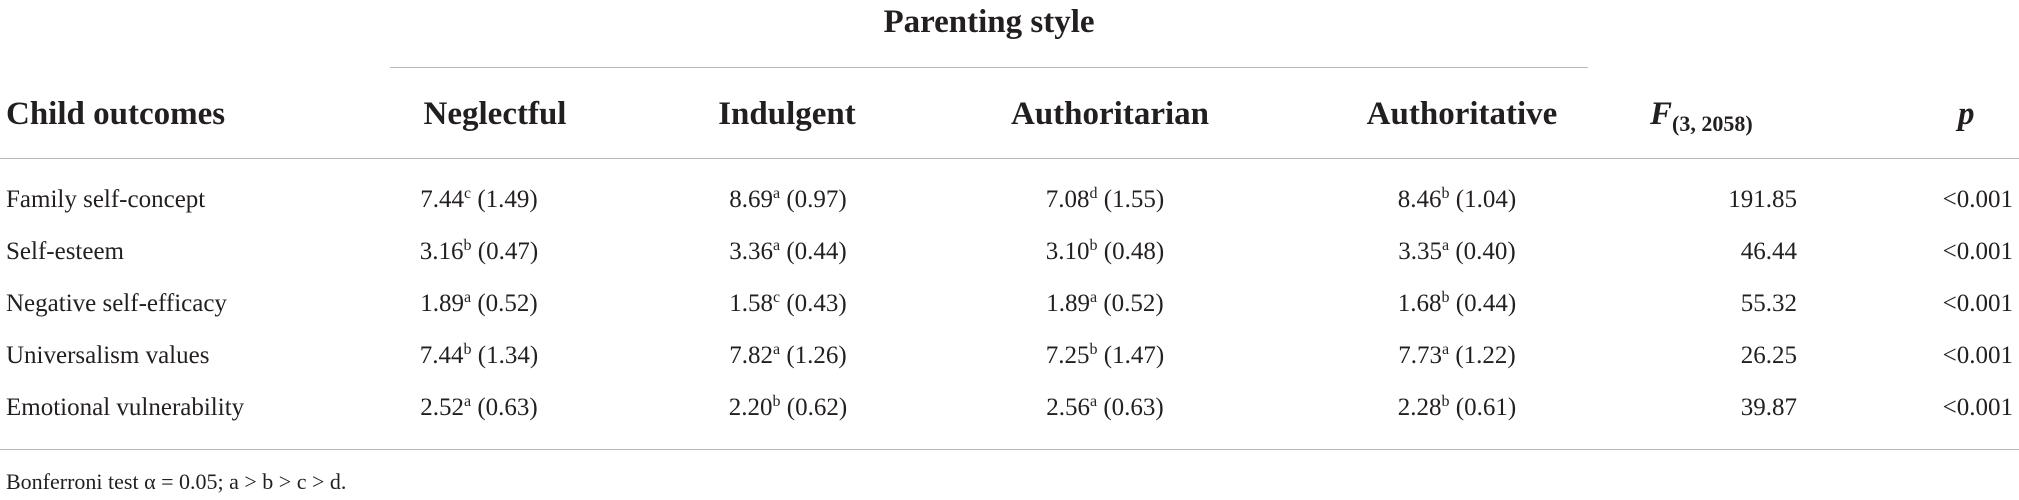 This screenshot has height=500, width=2019. I want to click on row-label: Negative self-efficacy, so click(116, 303).